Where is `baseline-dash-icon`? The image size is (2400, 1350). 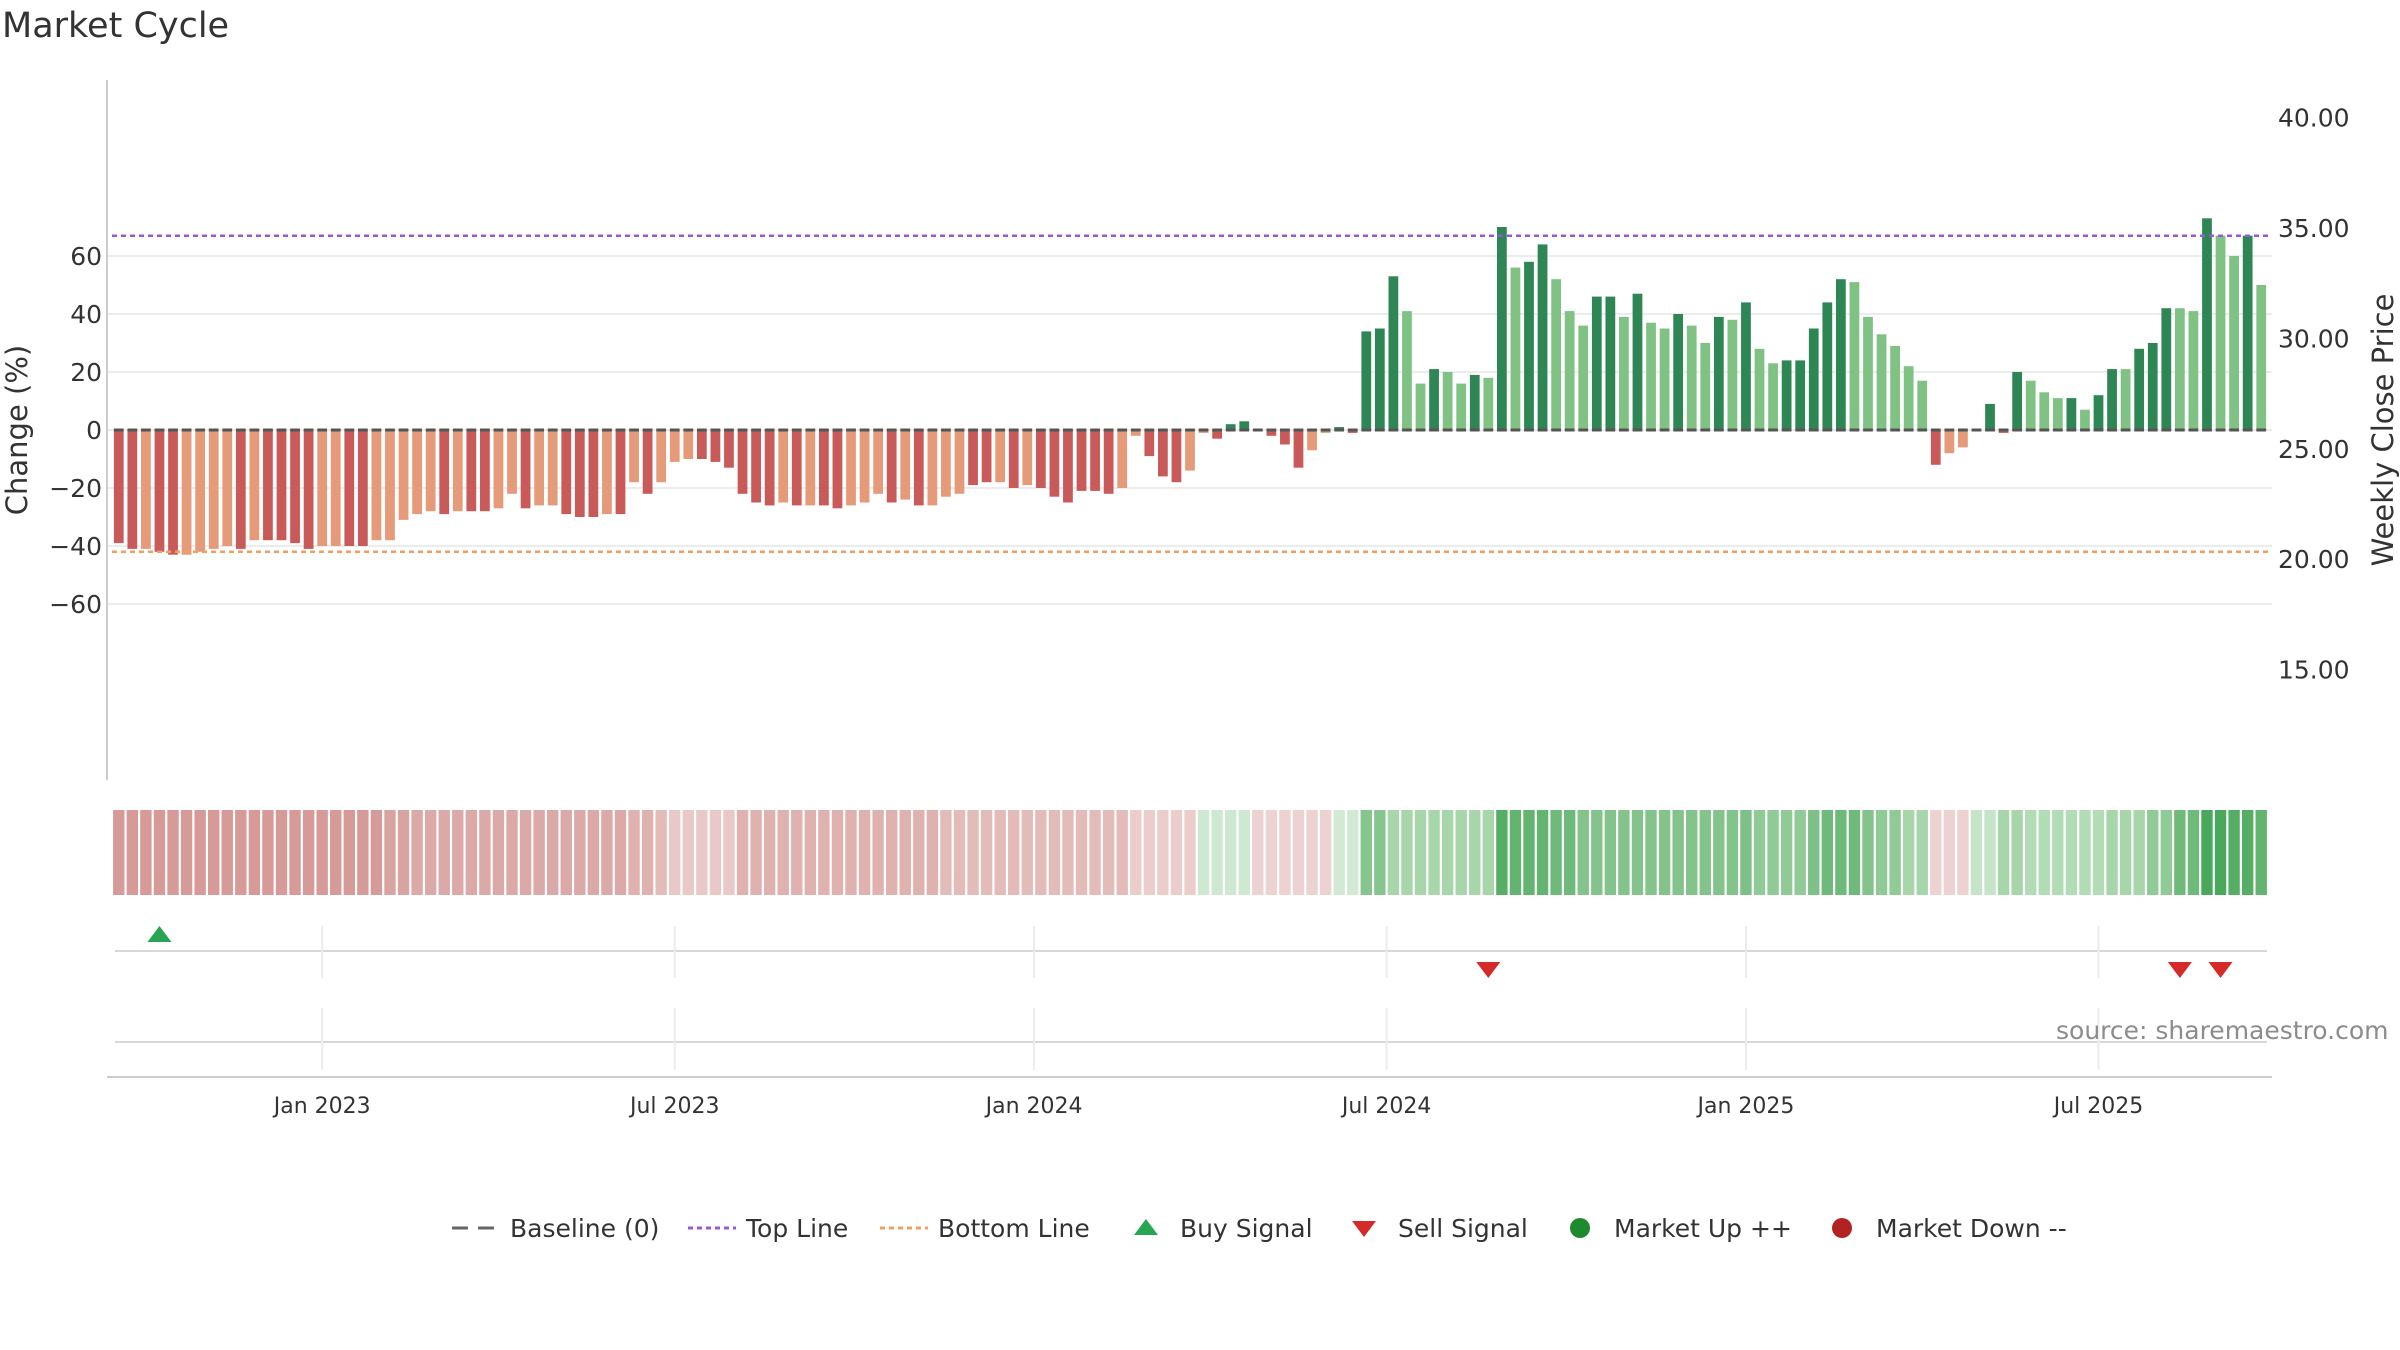
baseline-dash-icon is located at coordinates (473, 1228).